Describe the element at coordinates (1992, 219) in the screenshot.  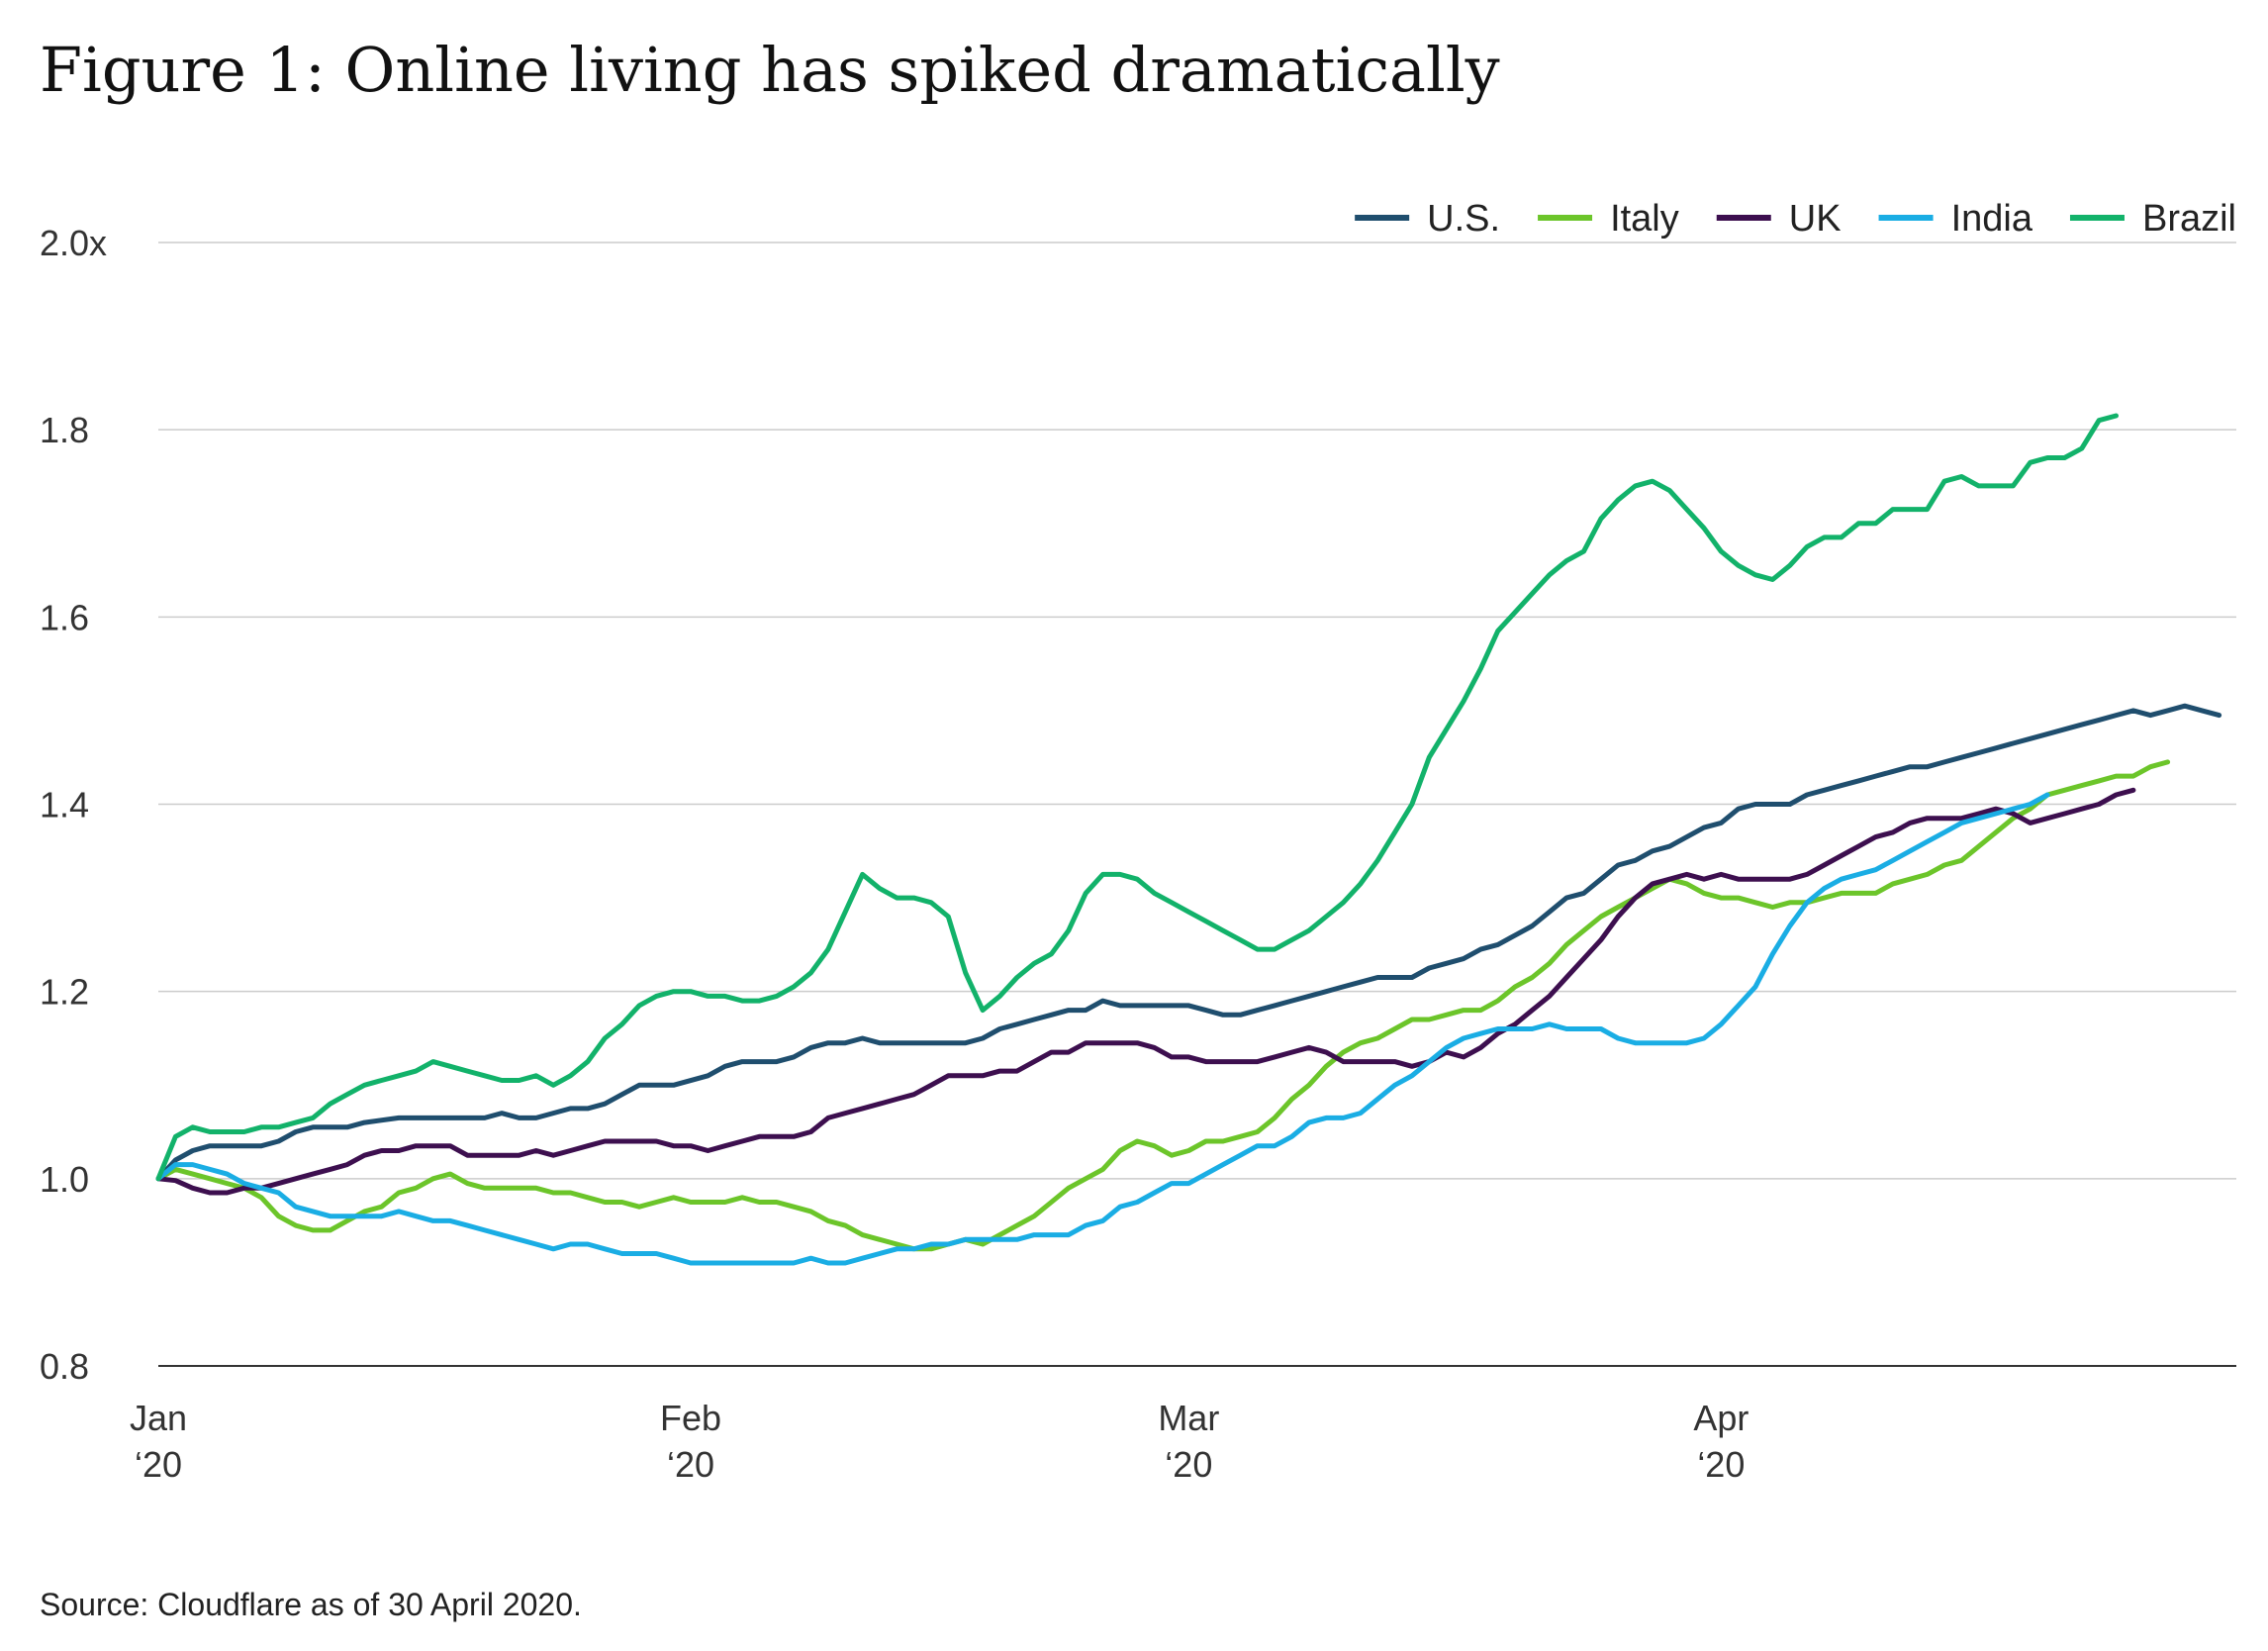
I see `legend-label: India` at that location.